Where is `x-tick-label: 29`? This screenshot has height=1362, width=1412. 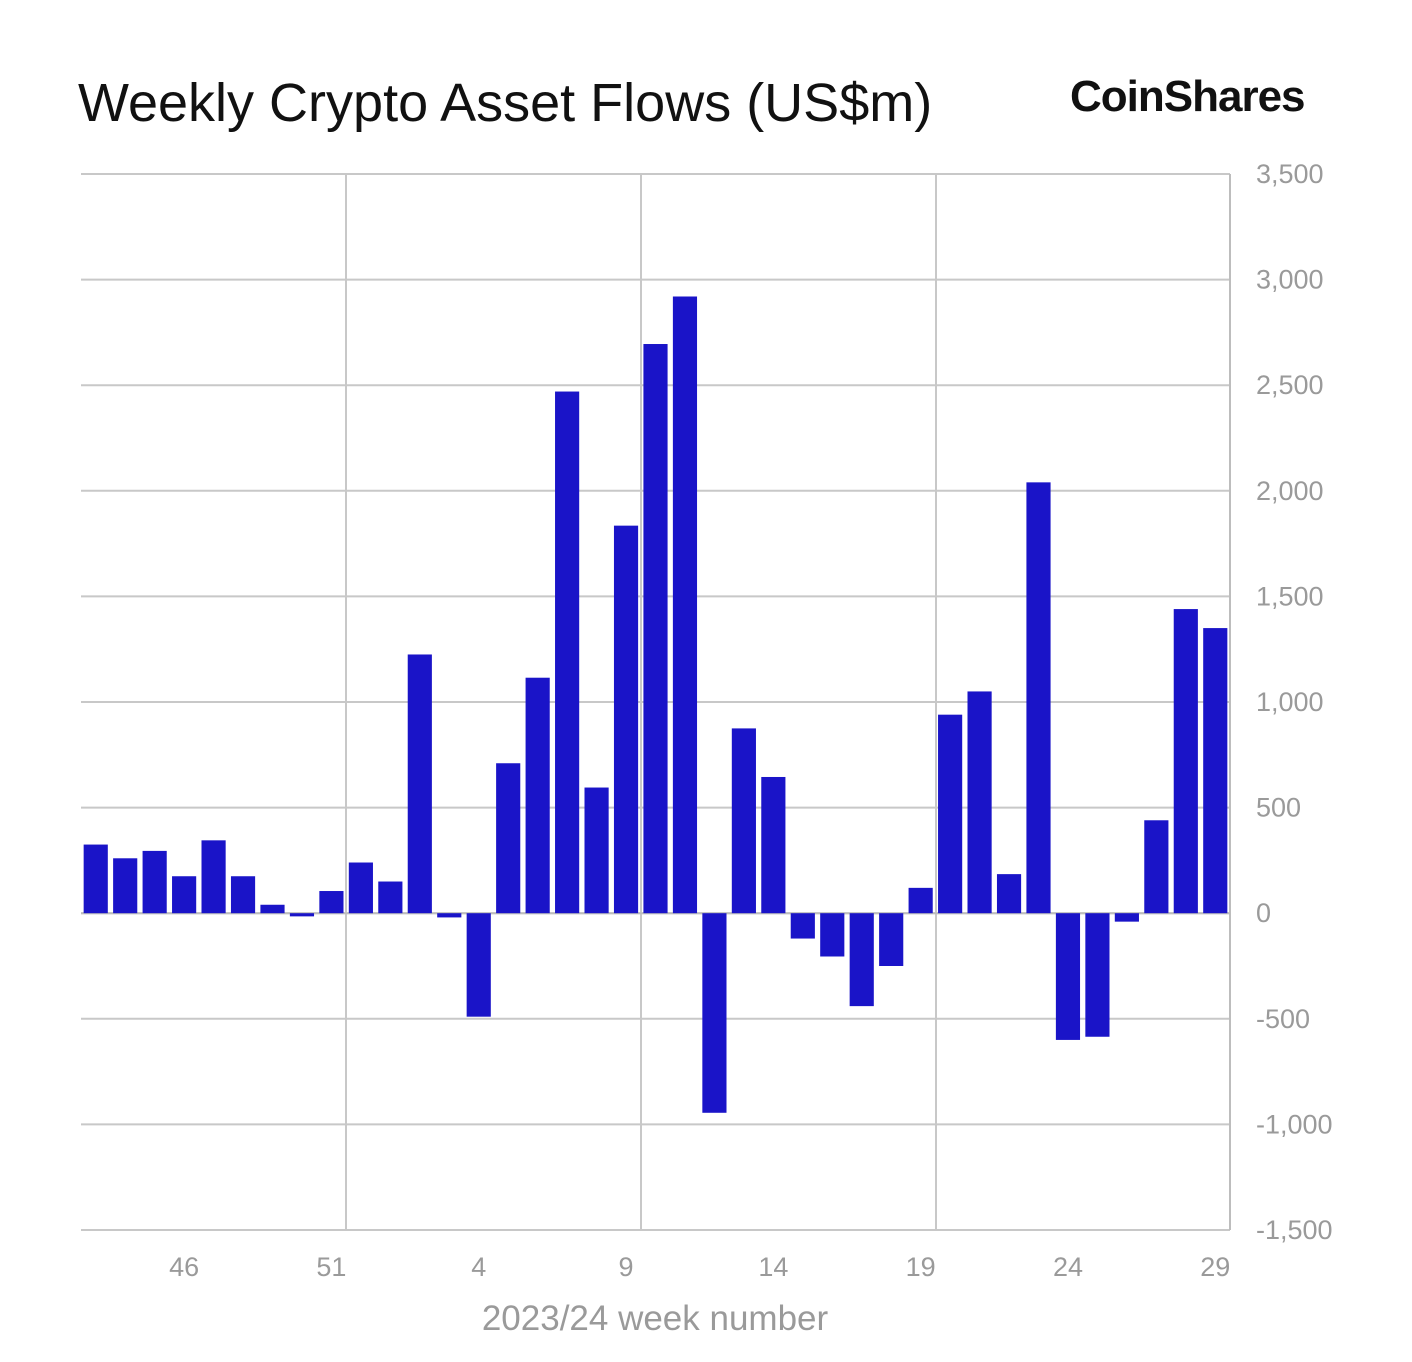
x-tick-label: 29 is located at coordinates (1215, 1267).